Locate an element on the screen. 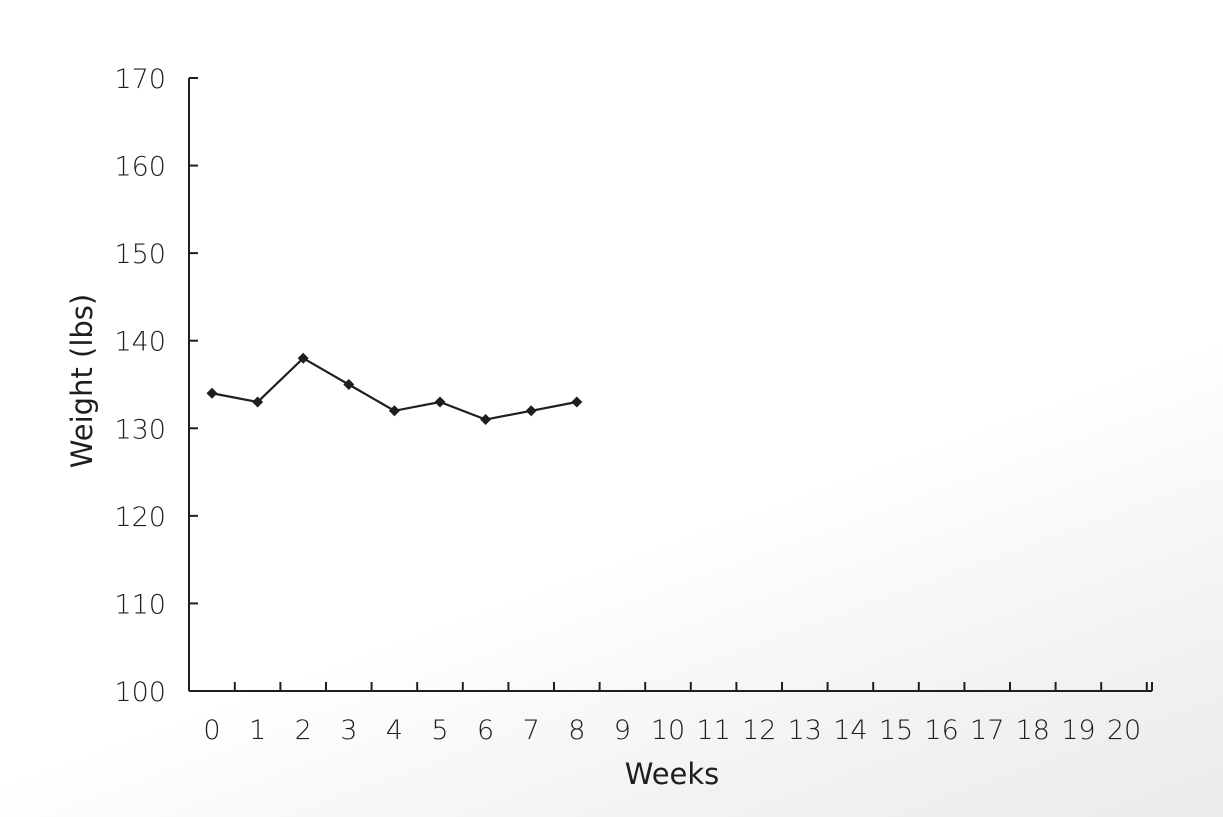  x-tick-label: 8 is located at coordinates (576, 730).